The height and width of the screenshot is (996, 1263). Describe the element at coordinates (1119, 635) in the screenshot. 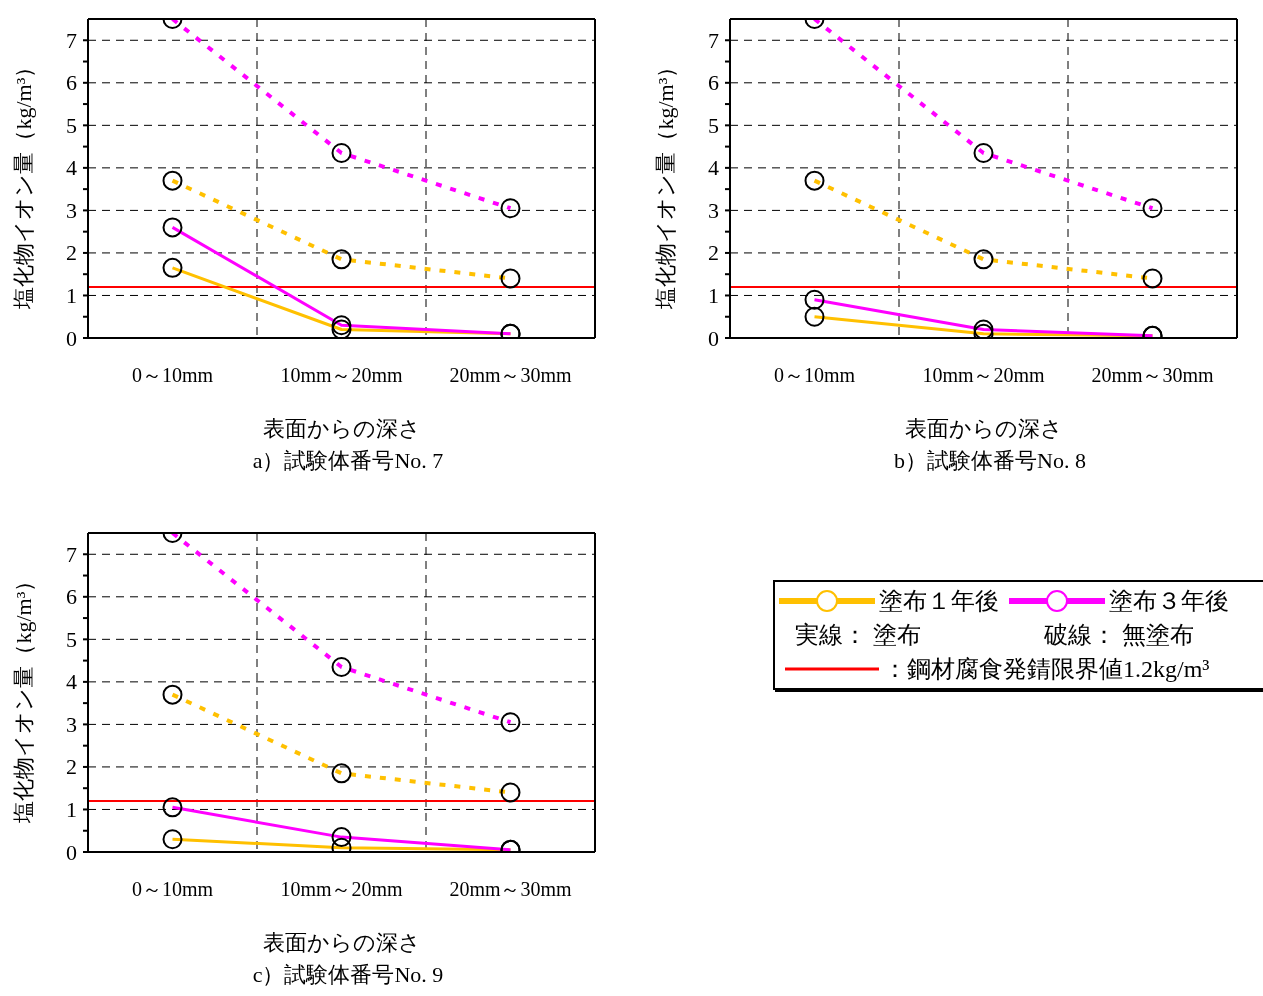

I see `text: 破線： 無塗布` at that location.